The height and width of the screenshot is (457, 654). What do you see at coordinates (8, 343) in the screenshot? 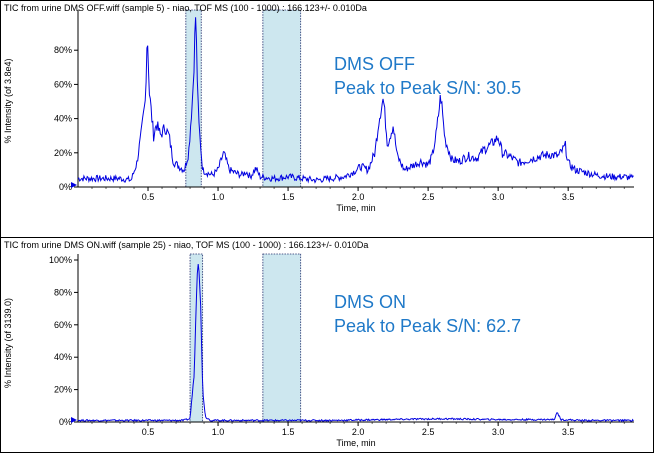
I see `y-axis-label: % Intensity (of 3139.0)` at bounding box center [8, 343].